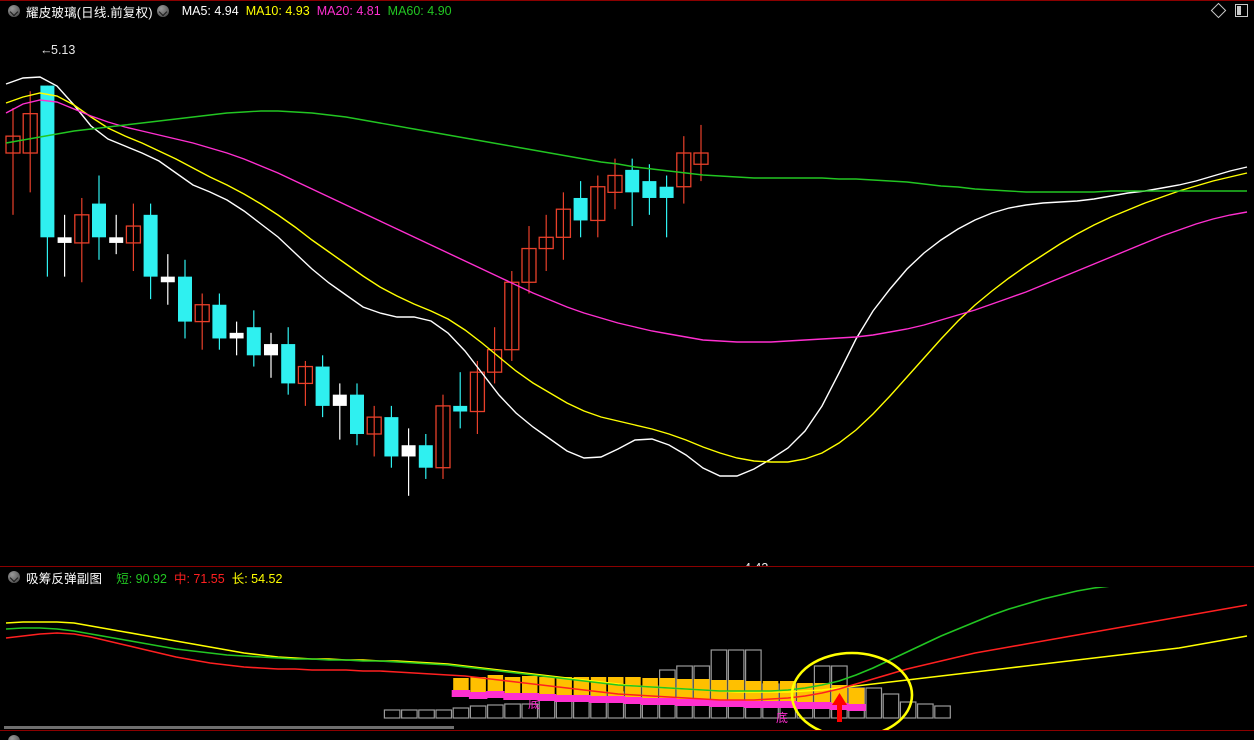 The height and width of the screenshot is (740, 1254). Describe the element at coordinates (557, 639) in the screenshot. I see `sub-short-line` at that location.